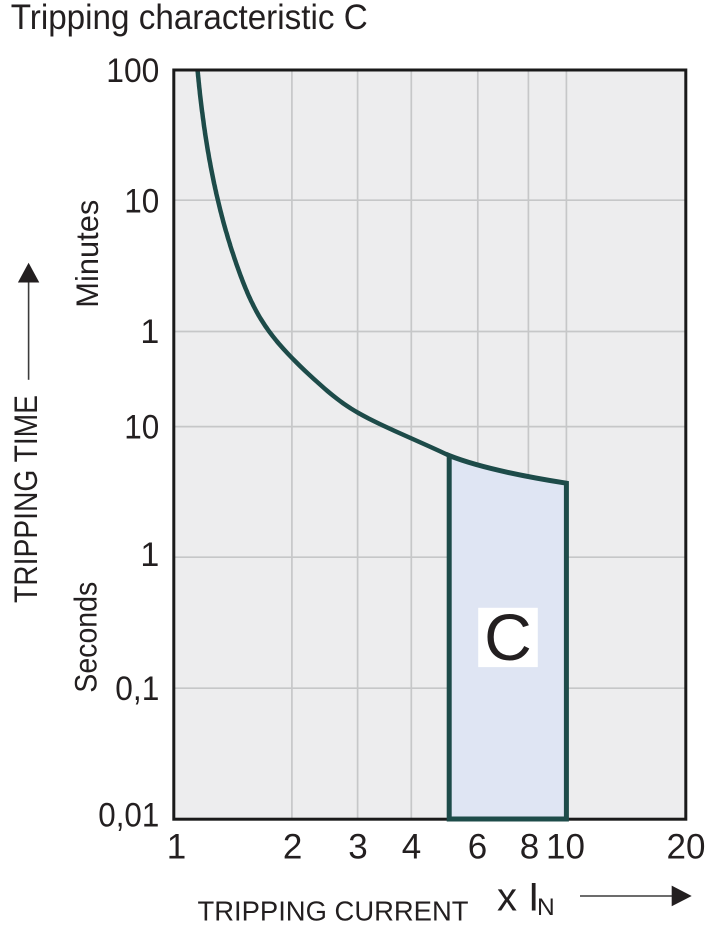  What do you see at coordinates (87, 254) in the screenshot?
I see `svg-text: Minutes` at bounding box center [87, 254].